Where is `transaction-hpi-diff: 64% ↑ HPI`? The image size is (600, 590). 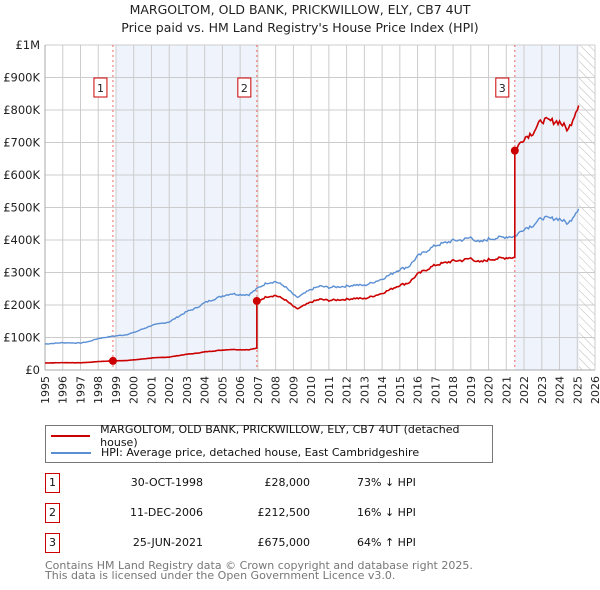
transaction-hpi-diff: 64% ↑ HPI is located at coordinates (386, 542).